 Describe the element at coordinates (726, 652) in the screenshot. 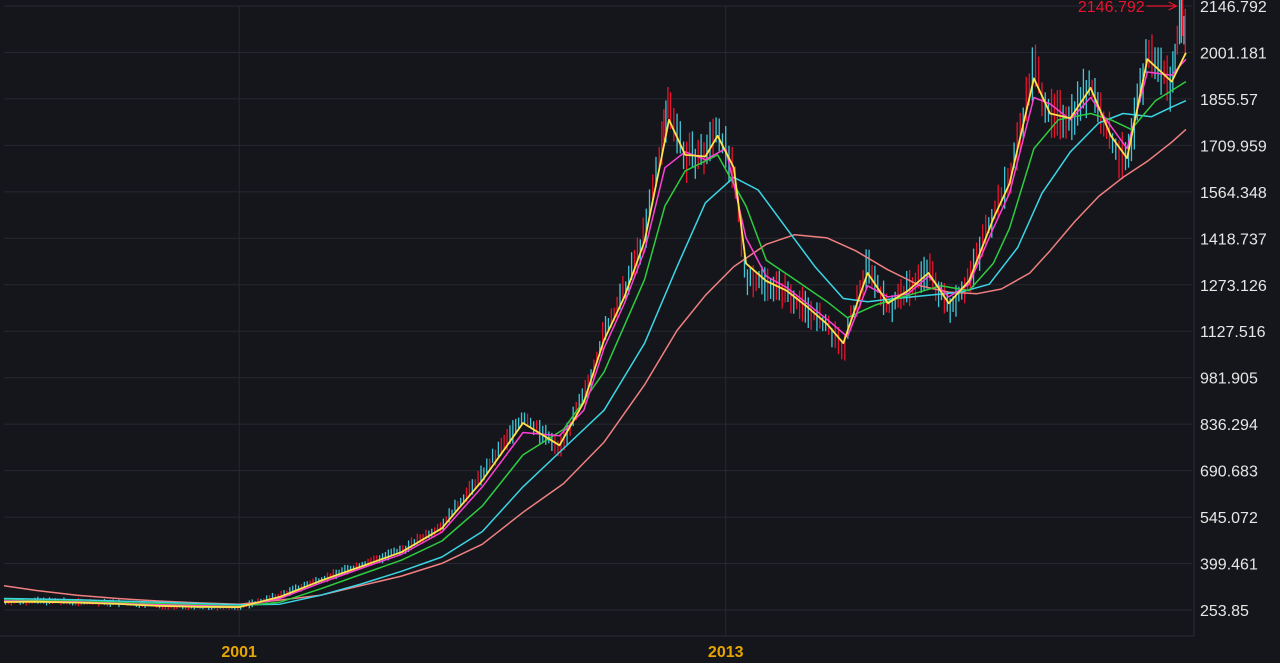

I see `x-tick-label: 2013` at that location.